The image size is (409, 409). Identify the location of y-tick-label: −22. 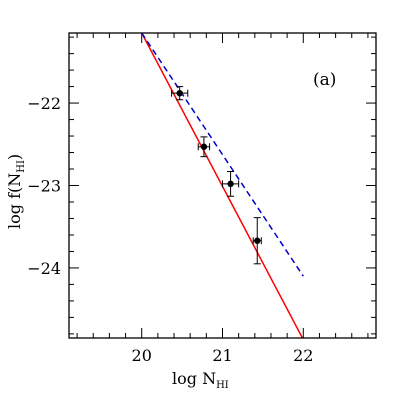
(44, 103).